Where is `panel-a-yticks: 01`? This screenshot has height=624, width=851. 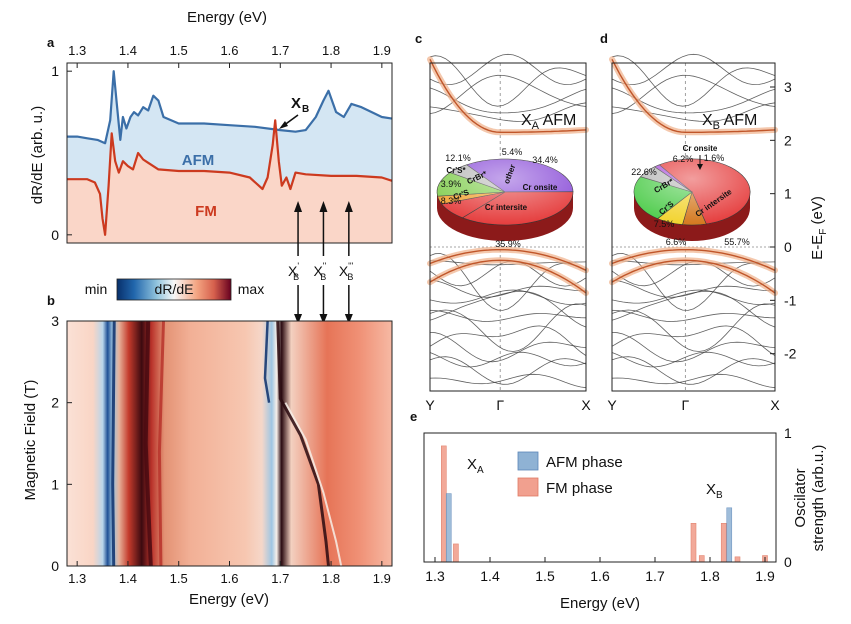 panel-a-yticks: 01 is located at coordinates (61, 153).